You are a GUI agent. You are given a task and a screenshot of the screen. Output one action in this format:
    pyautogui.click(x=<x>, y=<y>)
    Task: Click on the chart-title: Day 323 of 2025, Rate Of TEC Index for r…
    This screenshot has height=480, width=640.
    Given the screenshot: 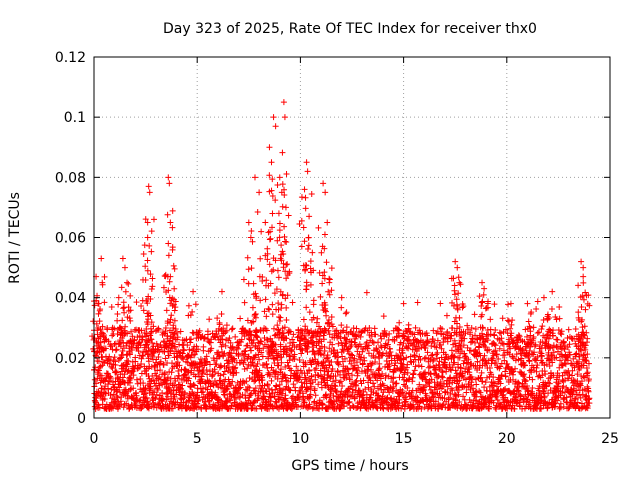 What is the action you would take?
    pyautogui.click(x=350, y=29)
    